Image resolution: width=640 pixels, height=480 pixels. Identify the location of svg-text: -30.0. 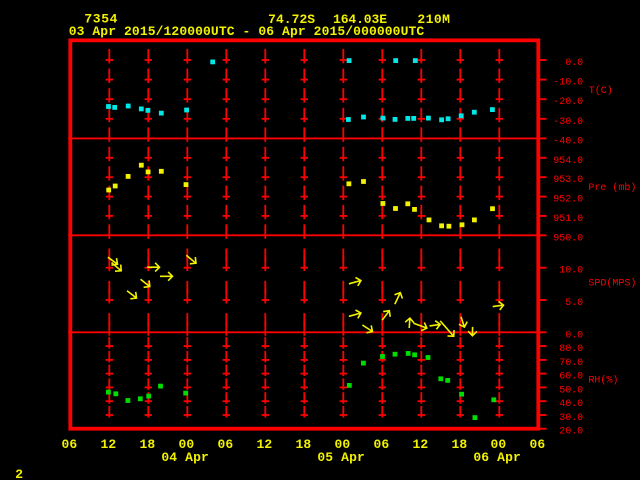
(568, 122).